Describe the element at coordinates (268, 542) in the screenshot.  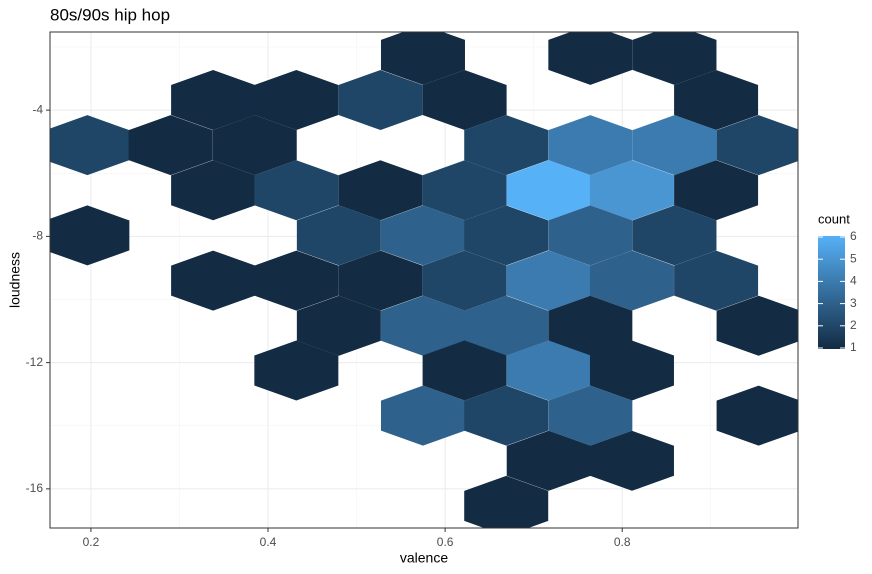
I see `x-tick-label: 0.4` at that location.